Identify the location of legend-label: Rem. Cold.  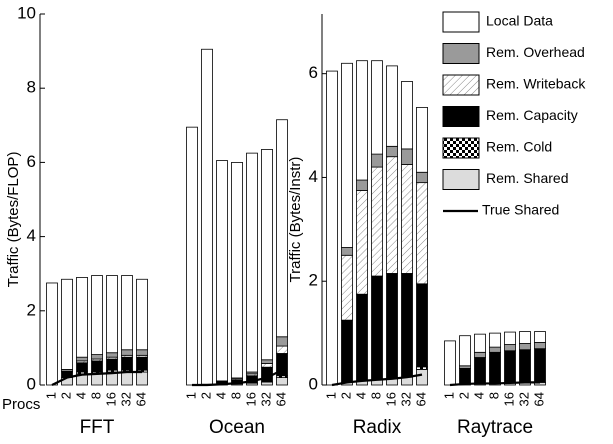
(519, 147).